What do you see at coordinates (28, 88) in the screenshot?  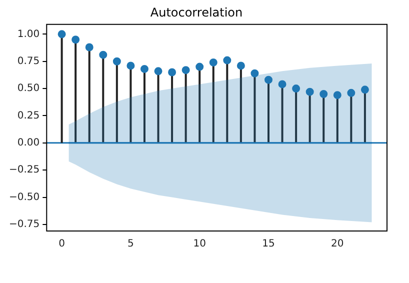 I see `y-tick-label: 0.50` at bounding box center [28, 88].